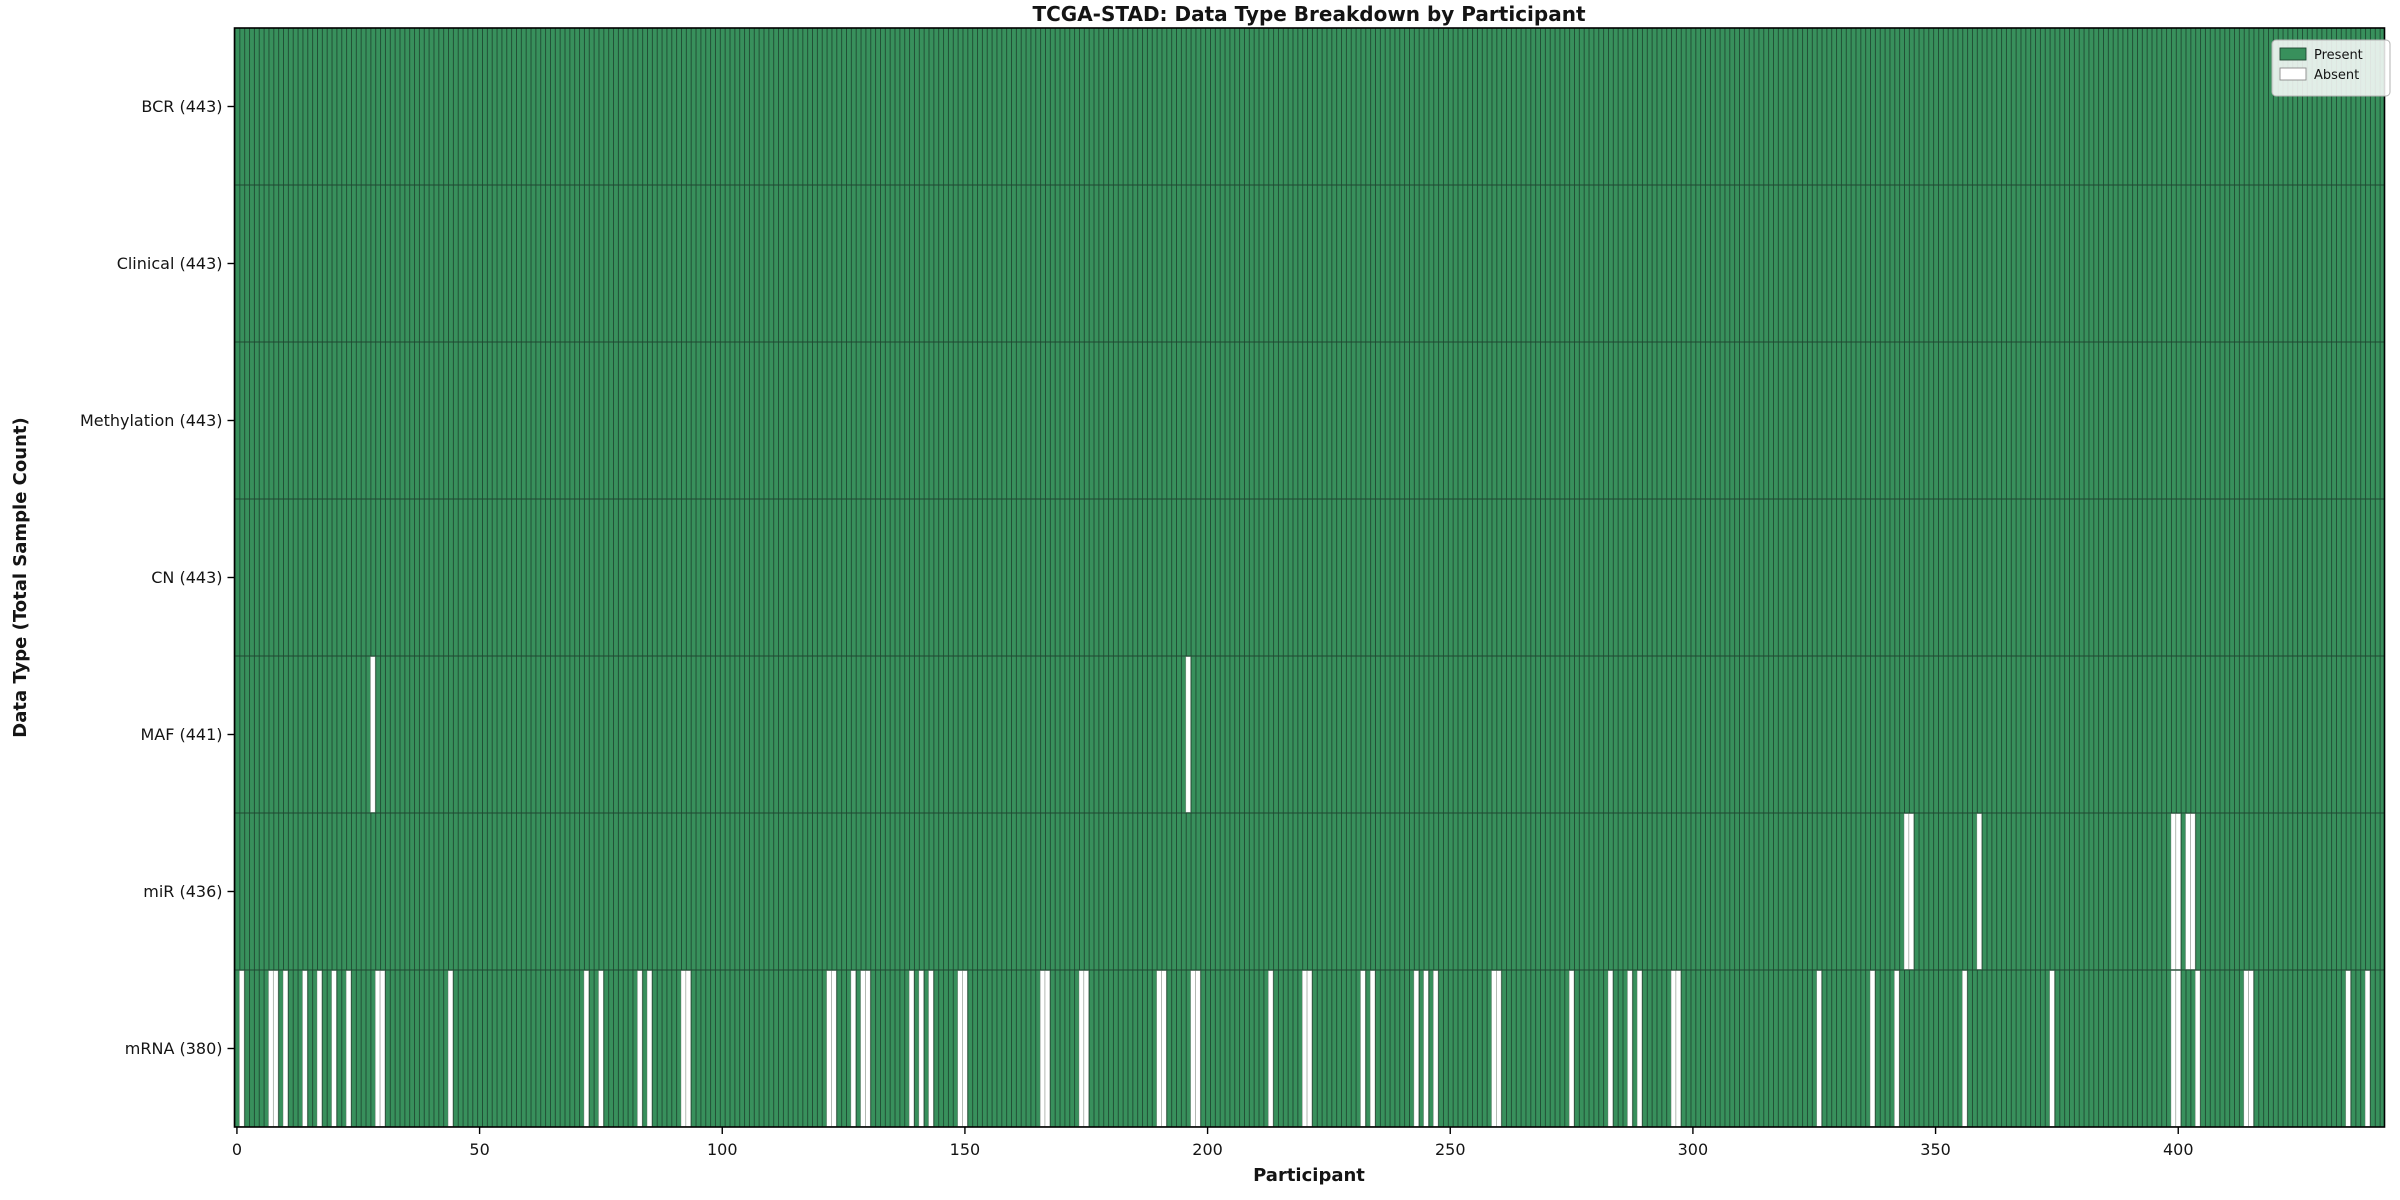 This screenshot has width=2400, height=1200. I want to click on x-tick-label: 250, so click(1450, 1149).